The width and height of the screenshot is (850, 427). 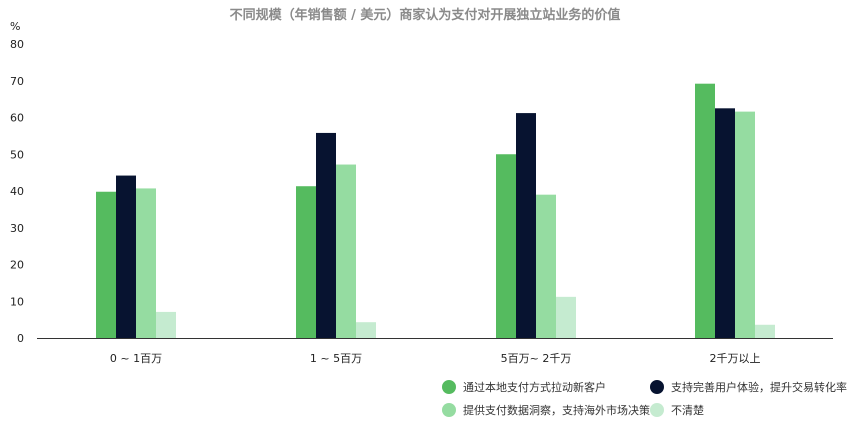 What do you see at coordinates (17, 44) in the screenshot?
I see `y-tick-label: 80` at bounding box center [17, 44].